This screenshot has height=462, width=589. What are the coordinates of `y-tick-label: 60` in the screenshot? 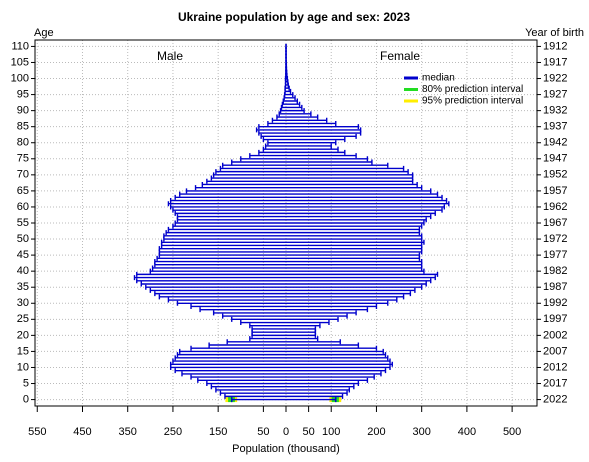 It's located at (23, 207).